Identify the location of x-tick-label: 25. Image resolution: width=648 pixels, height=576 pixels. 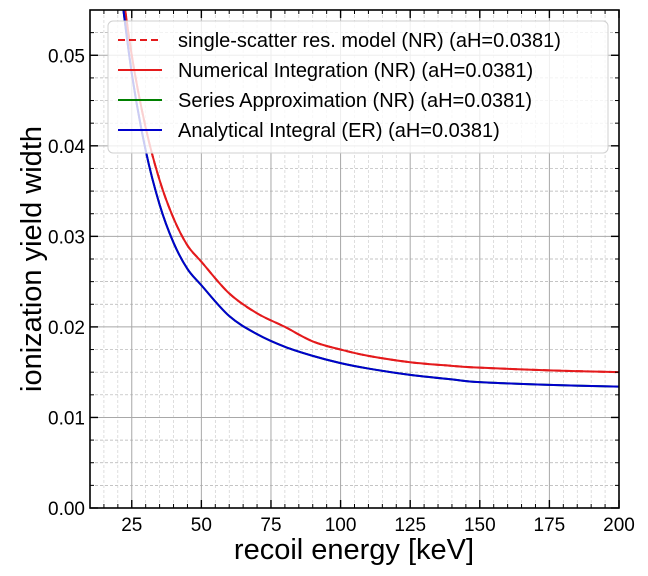
(131, 525).